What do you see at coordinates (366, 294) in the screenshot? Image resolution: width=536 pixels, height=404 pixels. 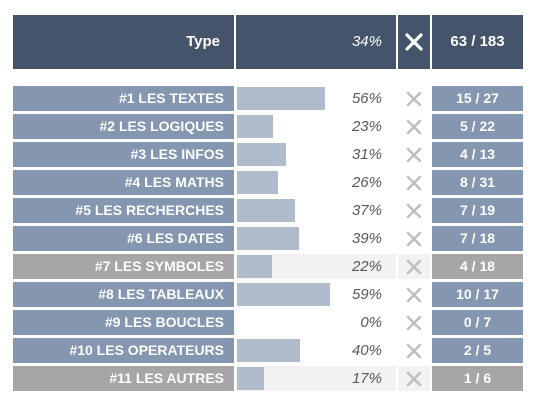 I see `progress-percent: 59%` at bounding box center [366, 294].